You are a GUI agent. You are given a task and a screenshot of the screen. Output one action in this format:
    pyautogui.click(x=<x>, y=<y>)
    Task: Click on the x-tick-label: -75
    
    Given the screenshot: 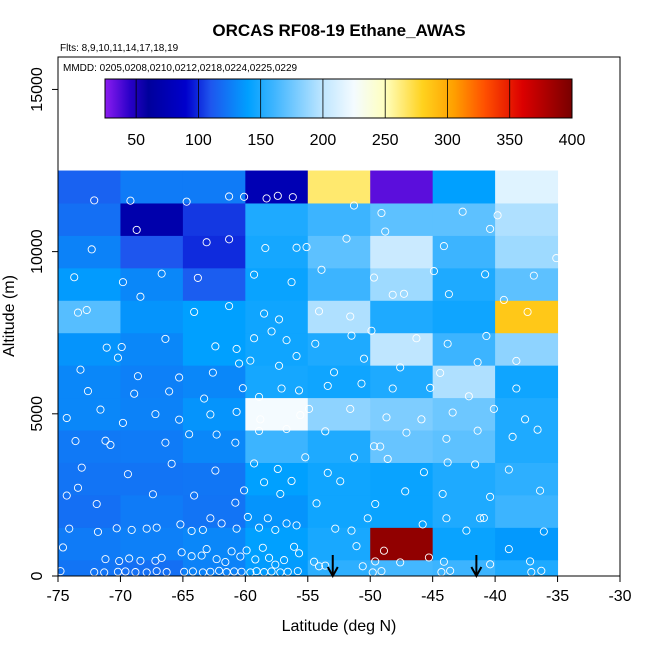 What is the action you would take?
    pyautogui.click(x=57, y=596)
    